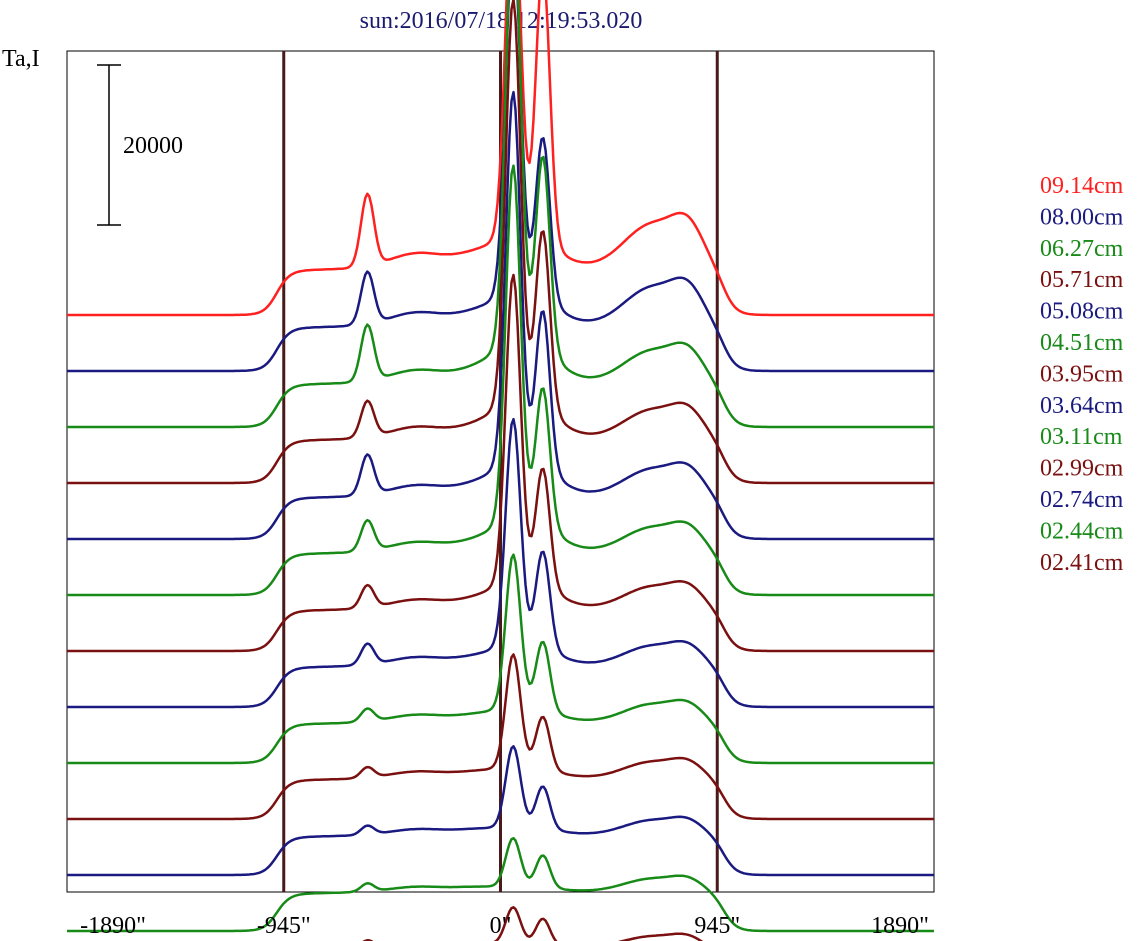 The height and width of the screenshot is (941, 1147). Describe the element at coordinates (1082, 563) in the screenshot. I see `legend-entry-02.41cm: 02.41cm` at that location.